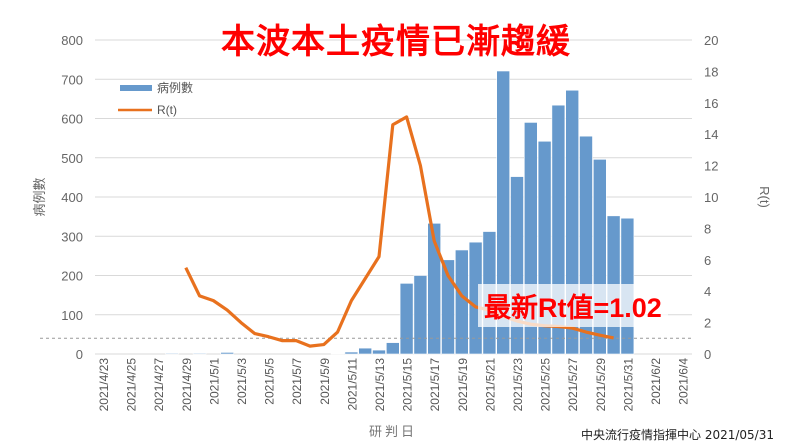  I want to click on y-right-tick-label: 18, so click(711, 71).